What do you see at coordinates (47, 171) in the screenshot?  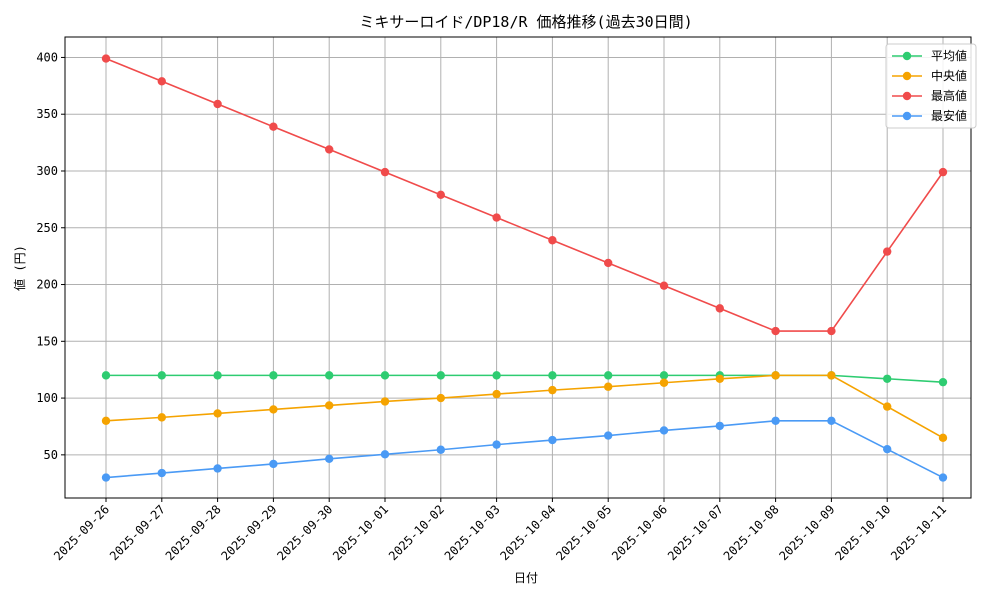 I see `y-tick-label: 300` at bounding box center [47, 171].